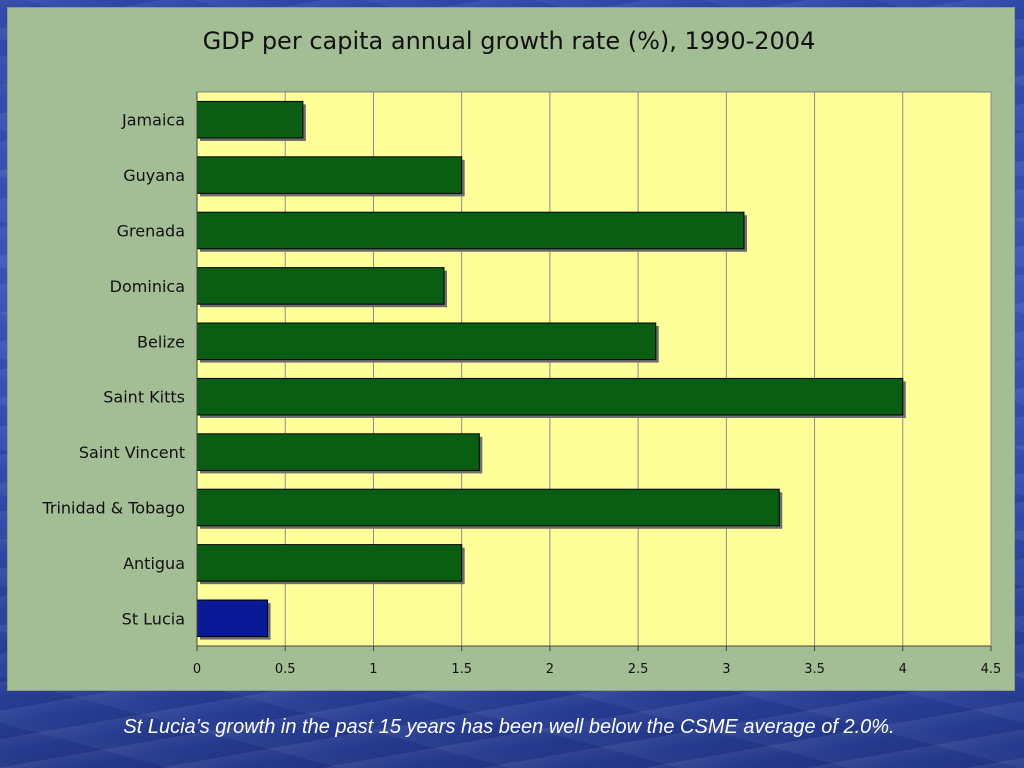 The height and width of the screenshot is (768, 1024). What do you see at coordinates (147, 286) in the screenshot?
I see `y-category-label: Dominica` at bounding box center [147, 286].